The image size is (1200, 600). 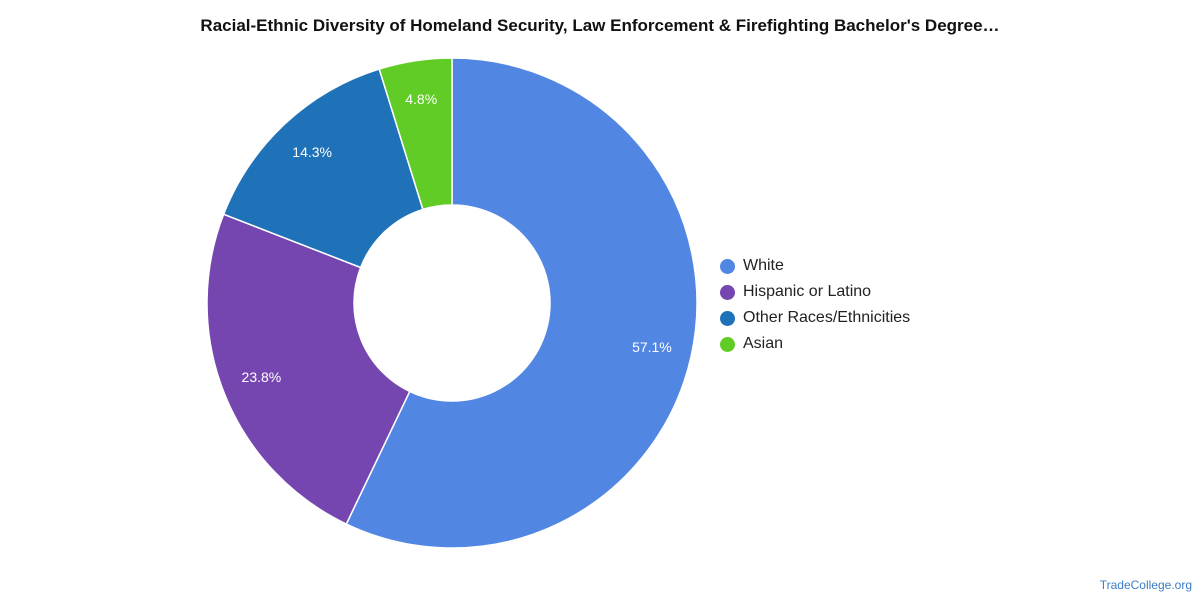 I want to click on legend-swatch-hispanic-or-latino, so click(x=727, y=292).